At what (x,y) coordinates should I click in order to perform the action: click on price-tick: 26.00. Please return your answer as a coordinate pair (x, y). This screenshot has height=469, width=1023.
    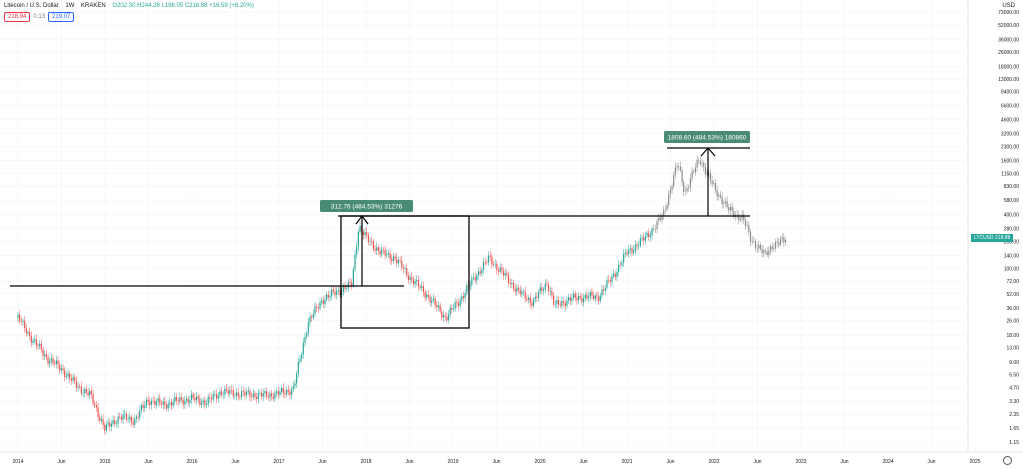
    Looking at the image, I should click on (1012, 322).